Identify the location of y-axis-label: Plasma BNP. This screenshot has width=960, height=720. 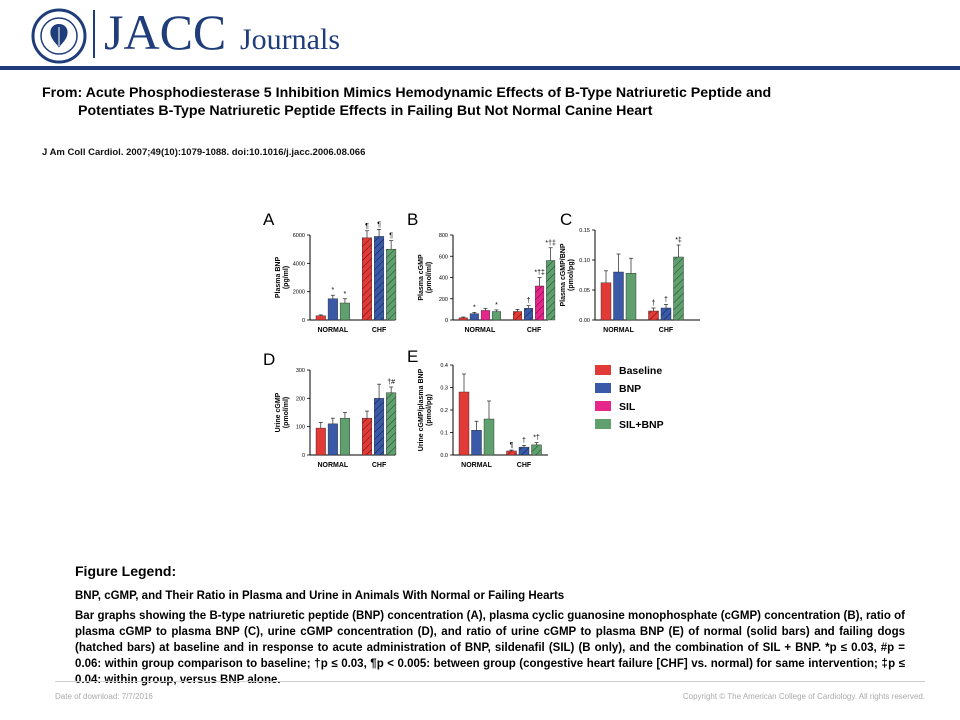
(278, 278).